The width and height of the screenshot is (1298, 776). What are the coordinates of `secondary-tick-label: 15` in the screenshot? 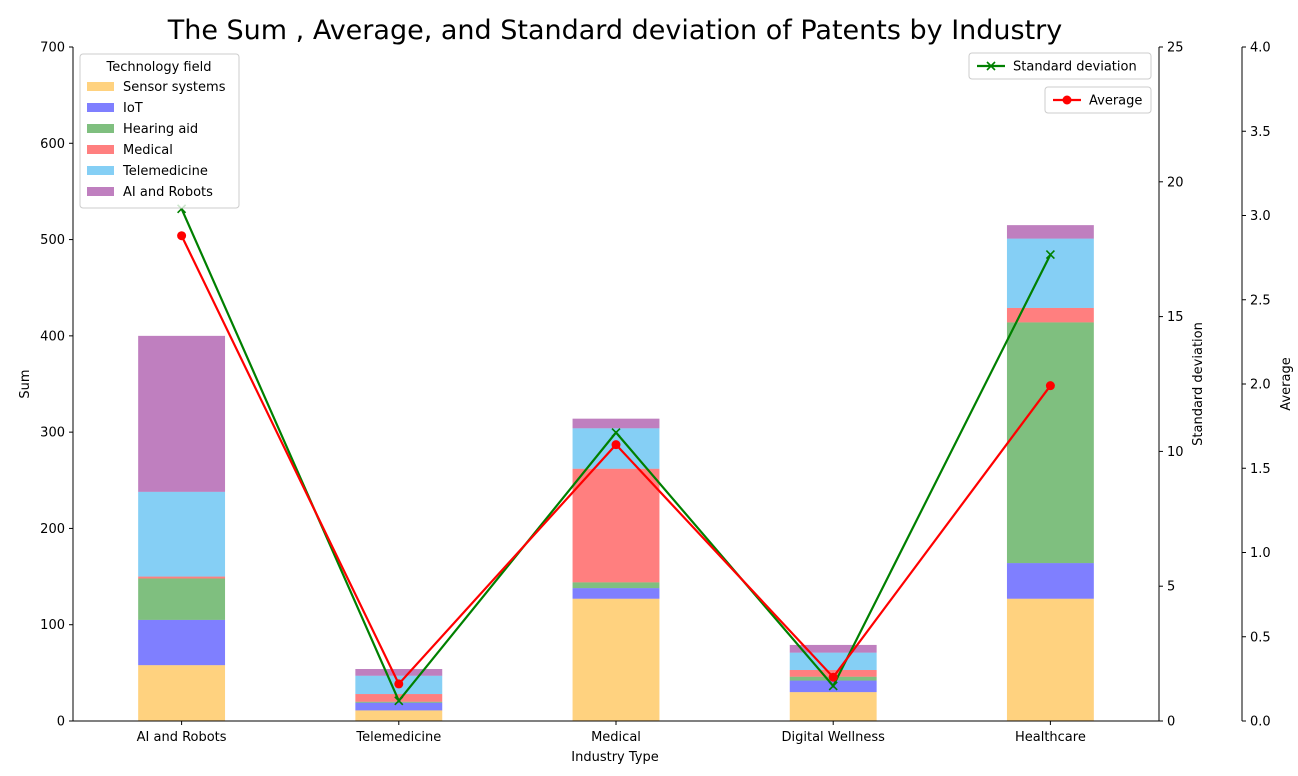 It's located at (1175, 317).